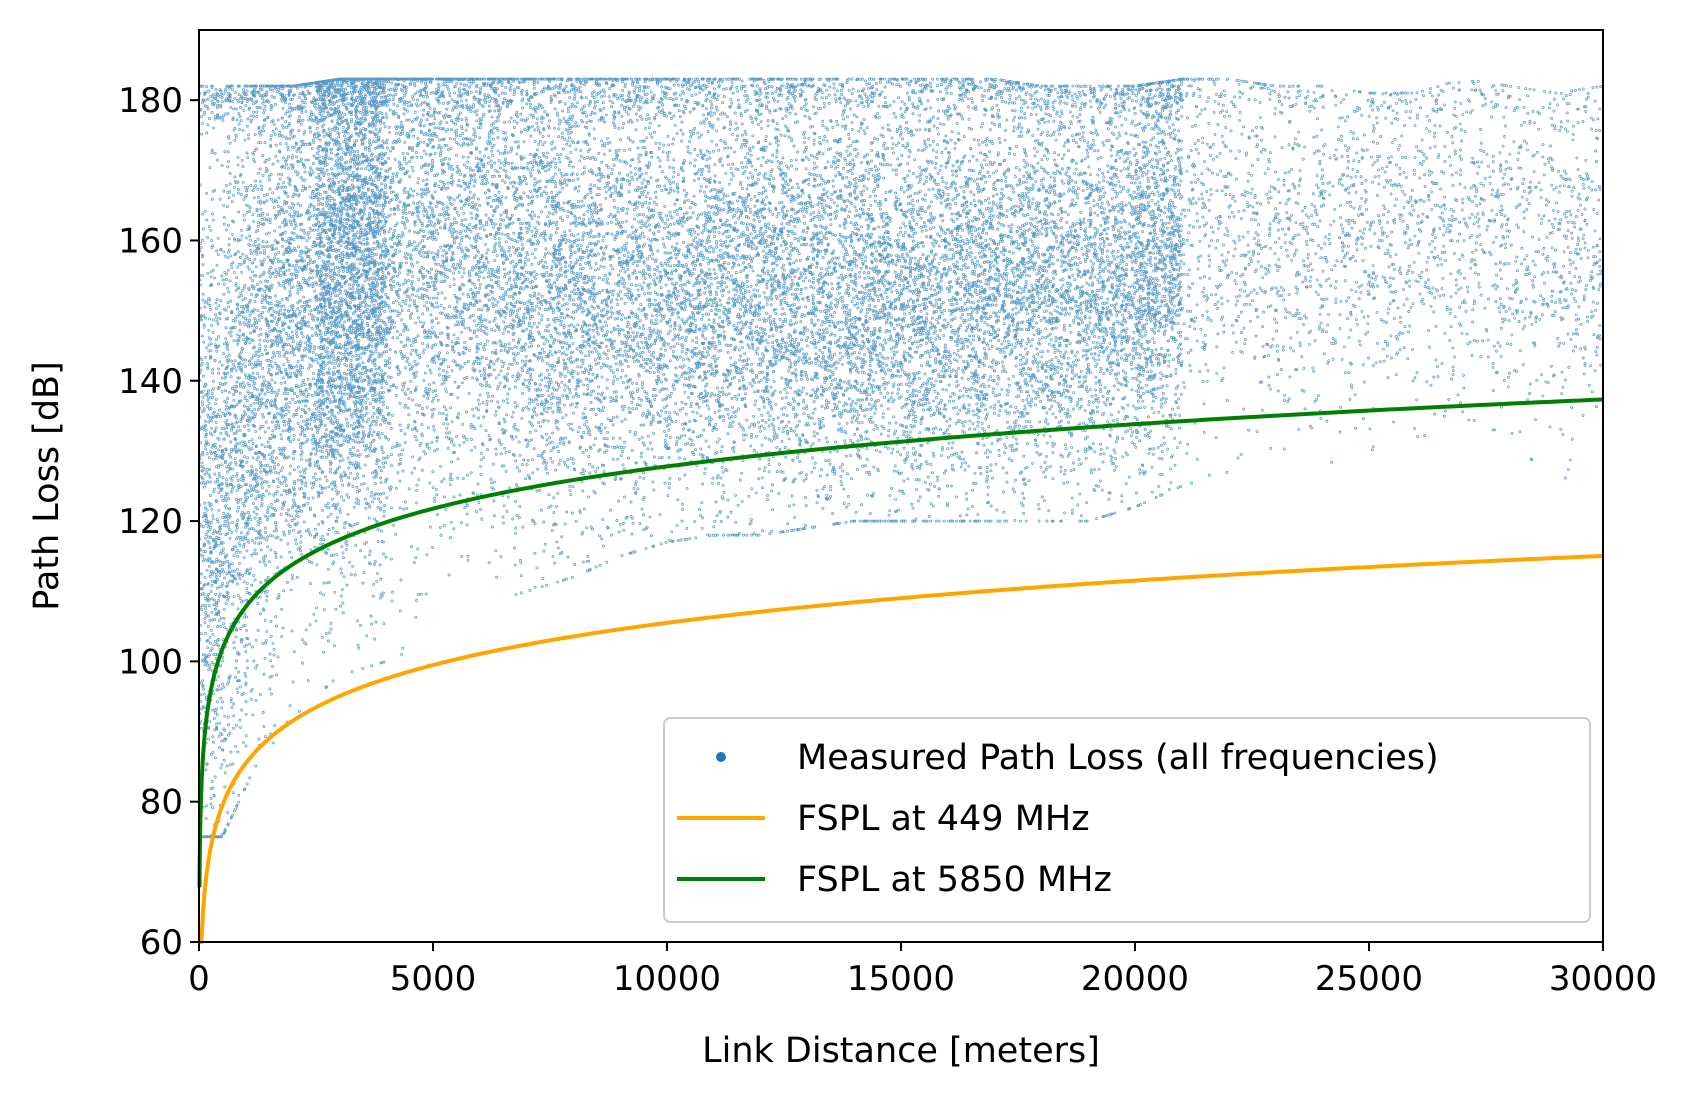 The width and height of the screenshot is (1688, 1095). Describe the element at coordinates (150, 522) in the screenshot. I see `y-tick-label: 120` at that location.